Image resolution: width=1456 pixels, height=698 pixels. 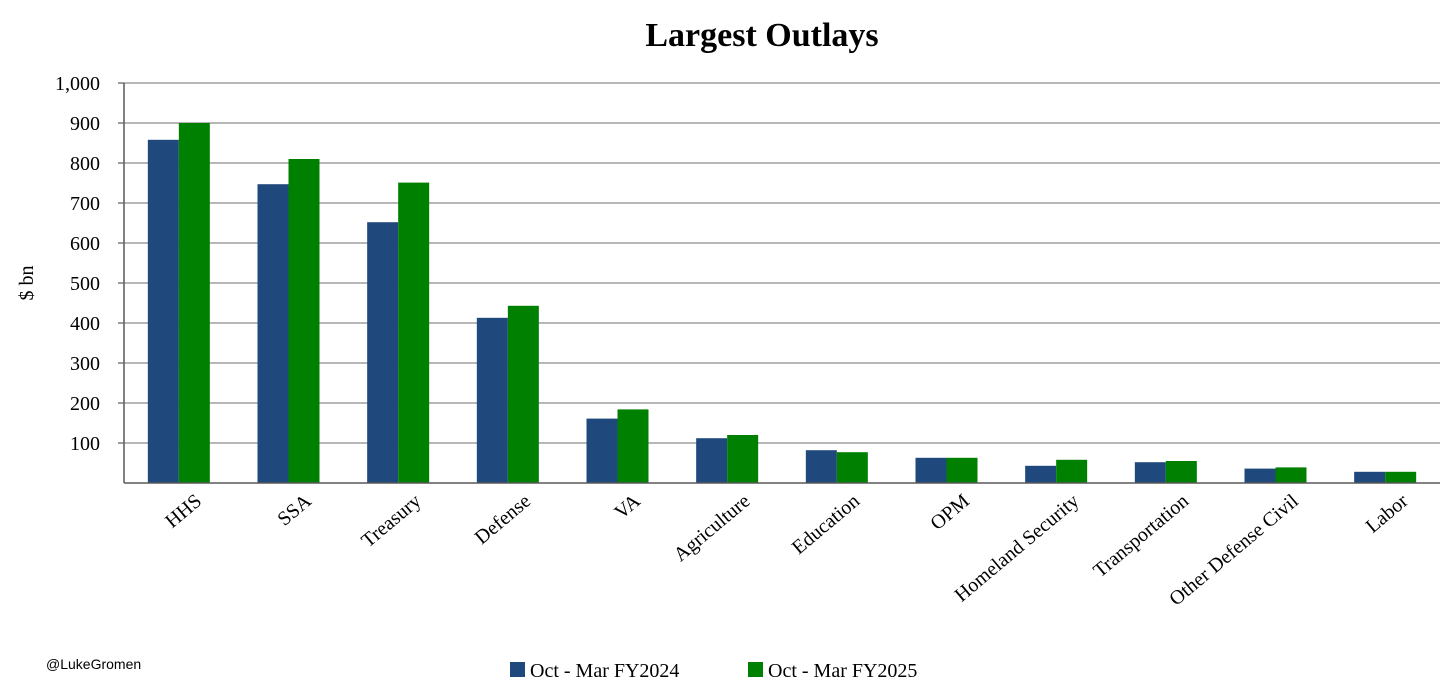 What do you see at coordinates (85, 444) in the screenshot?
I see `y-tick-label: 100` at bounding box center [85, 444].